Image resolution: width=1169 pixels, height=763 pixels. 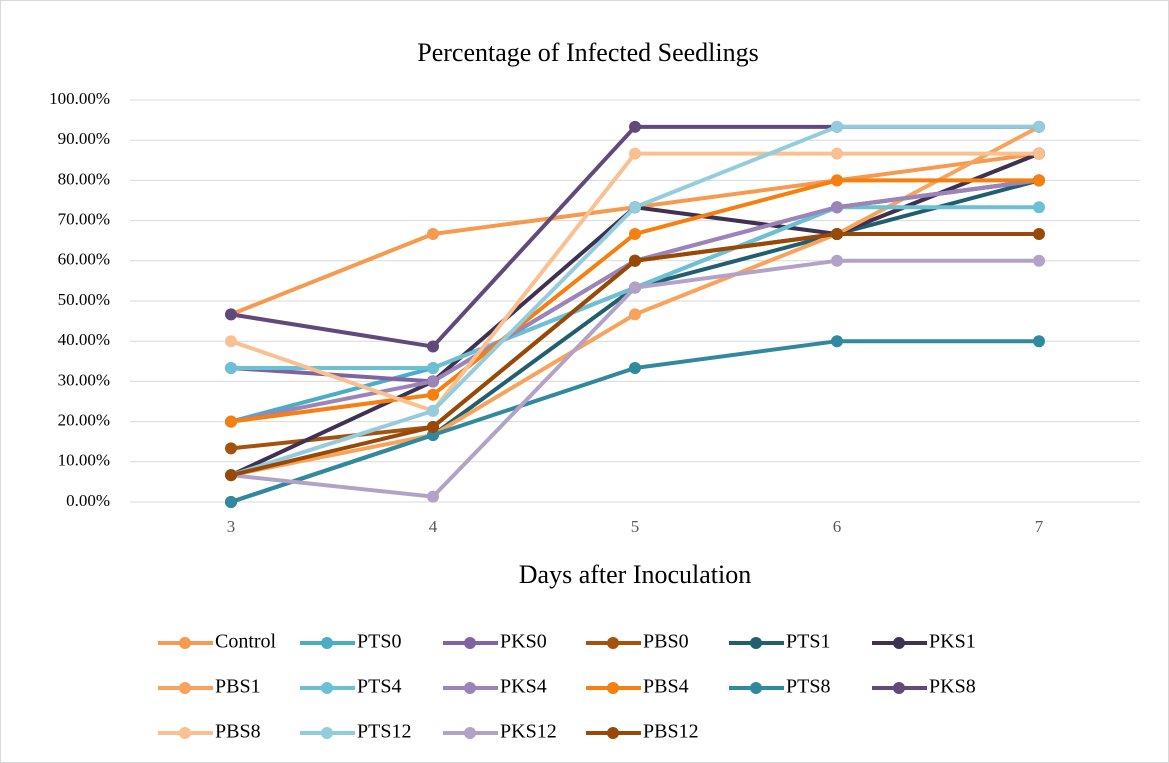 What do you see at coordinates (79, 98) in the screenshot?
I see `y-tick-label: 100.00%` at bounding box center [79, 98].